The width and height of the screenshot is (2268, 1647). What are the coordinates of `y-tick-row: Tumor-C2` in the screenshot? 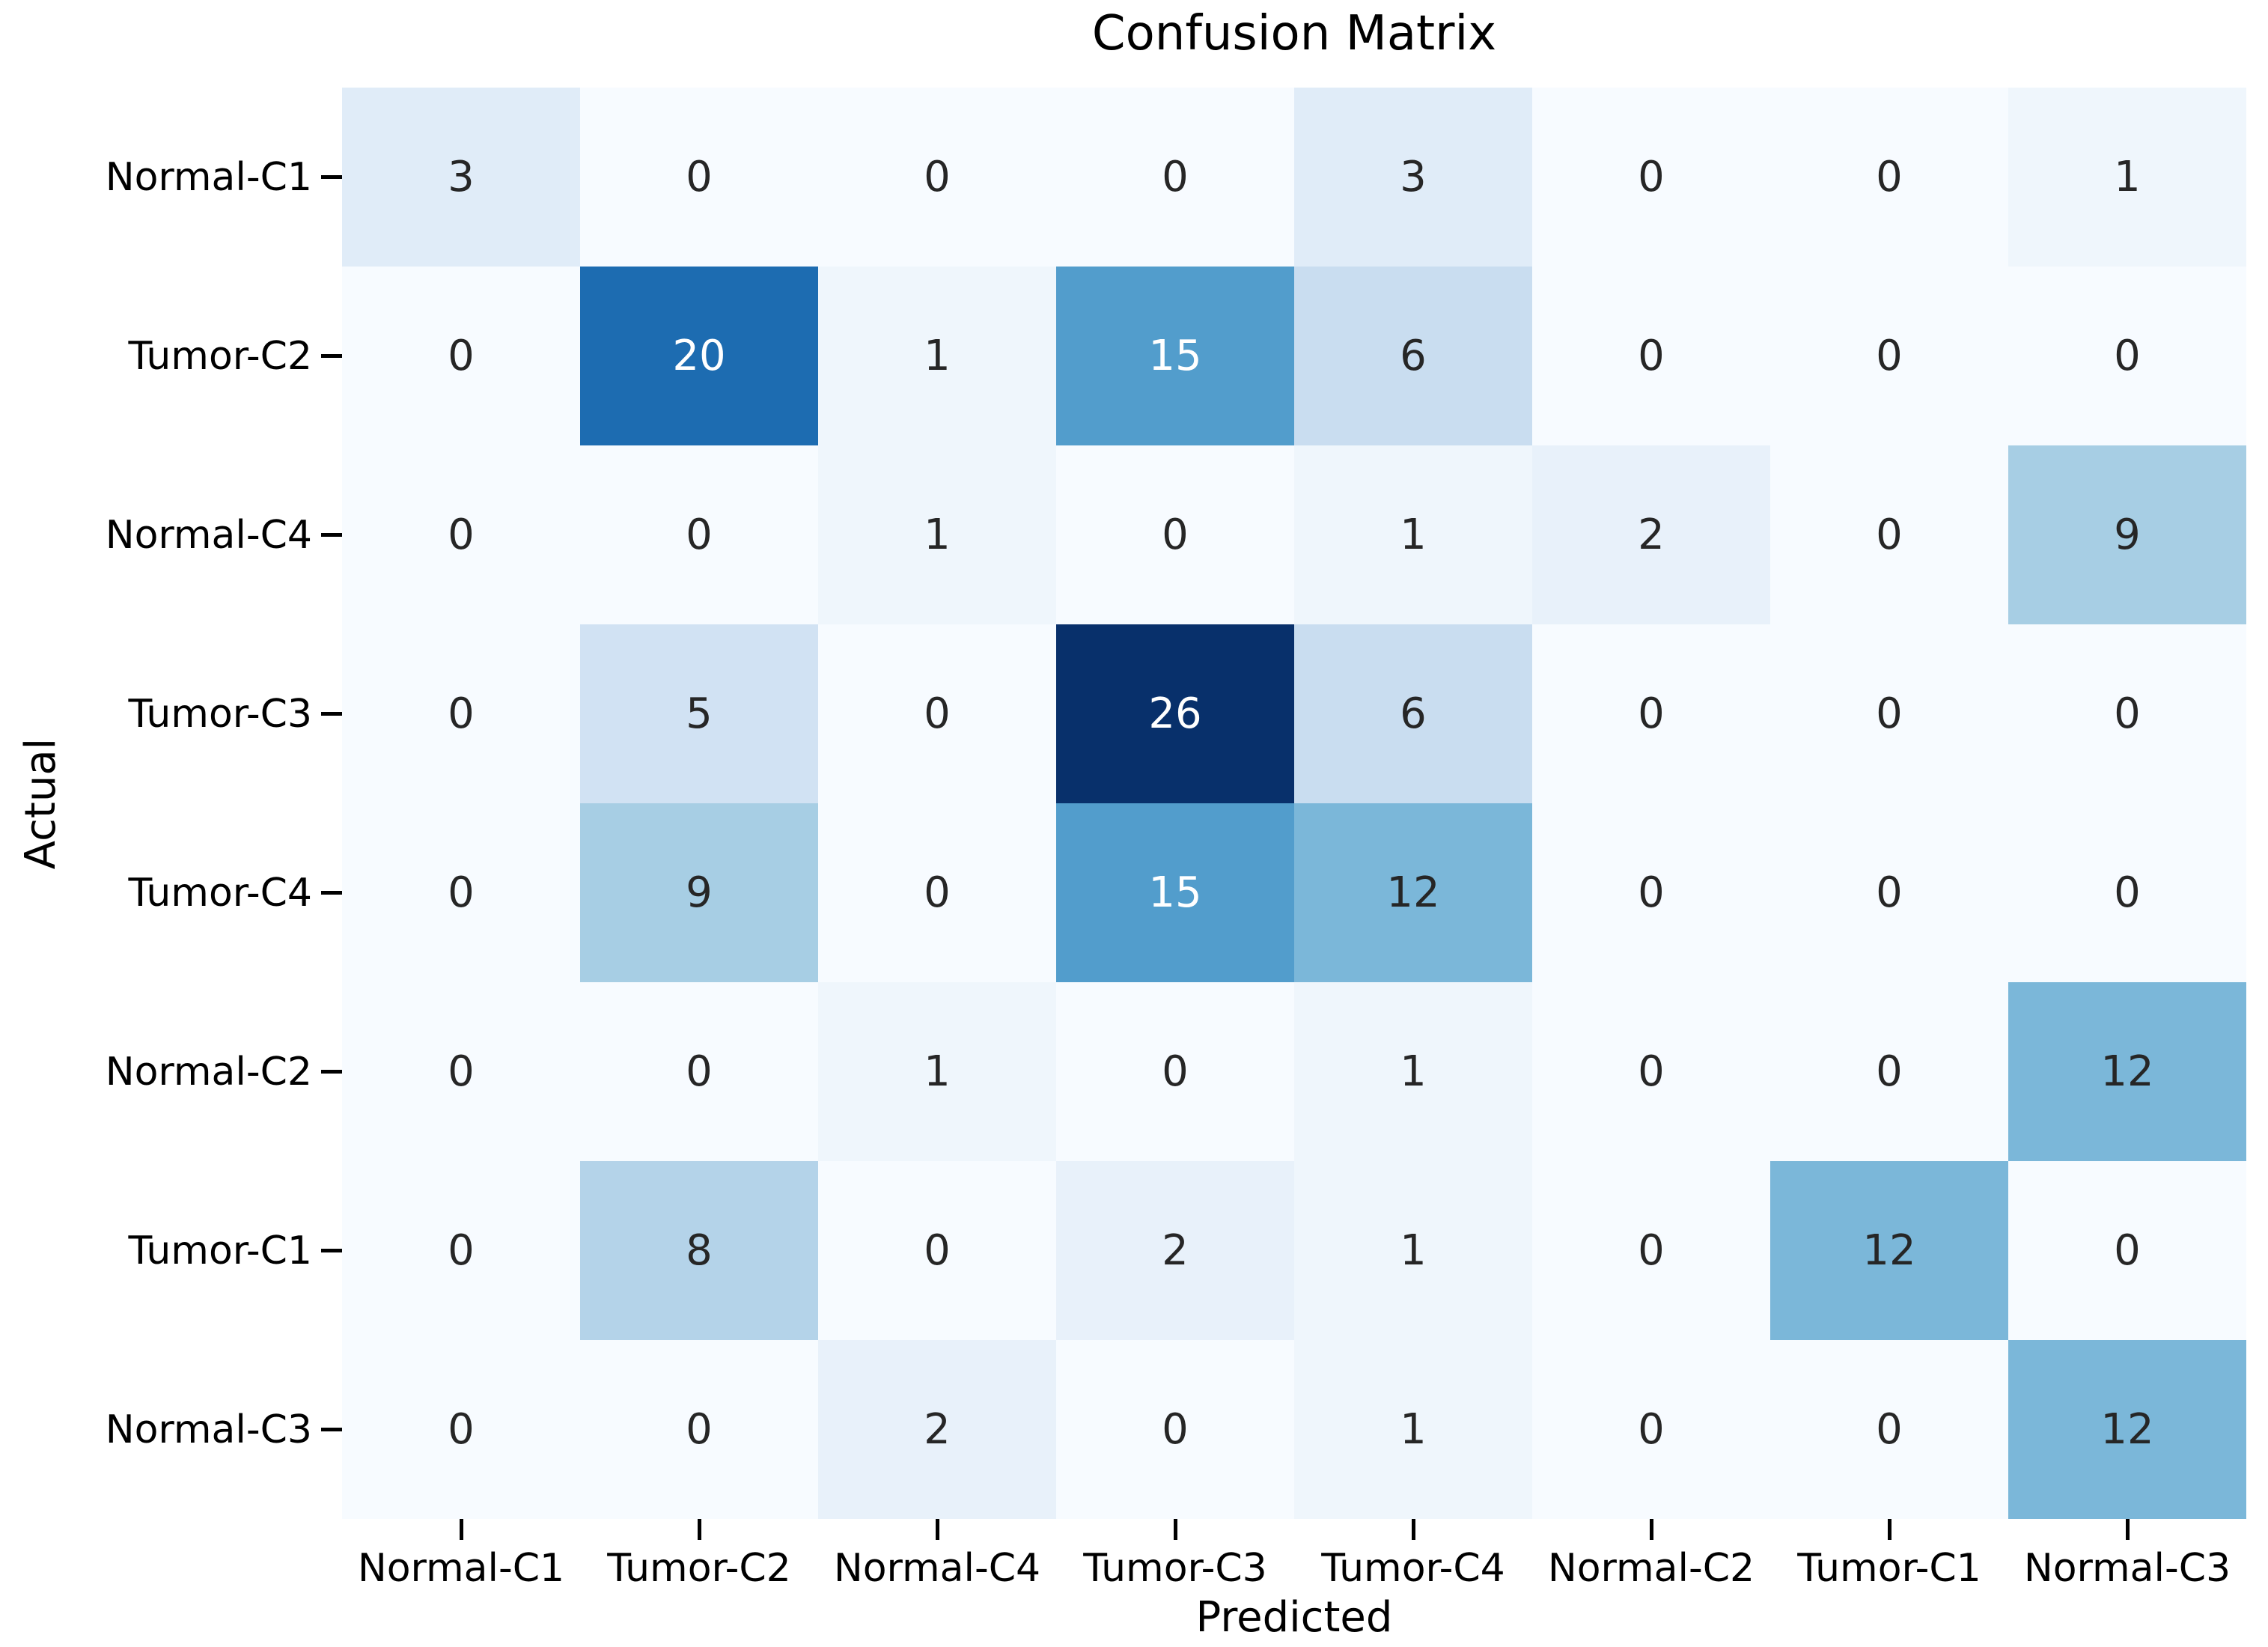 It's located at (171, 356).